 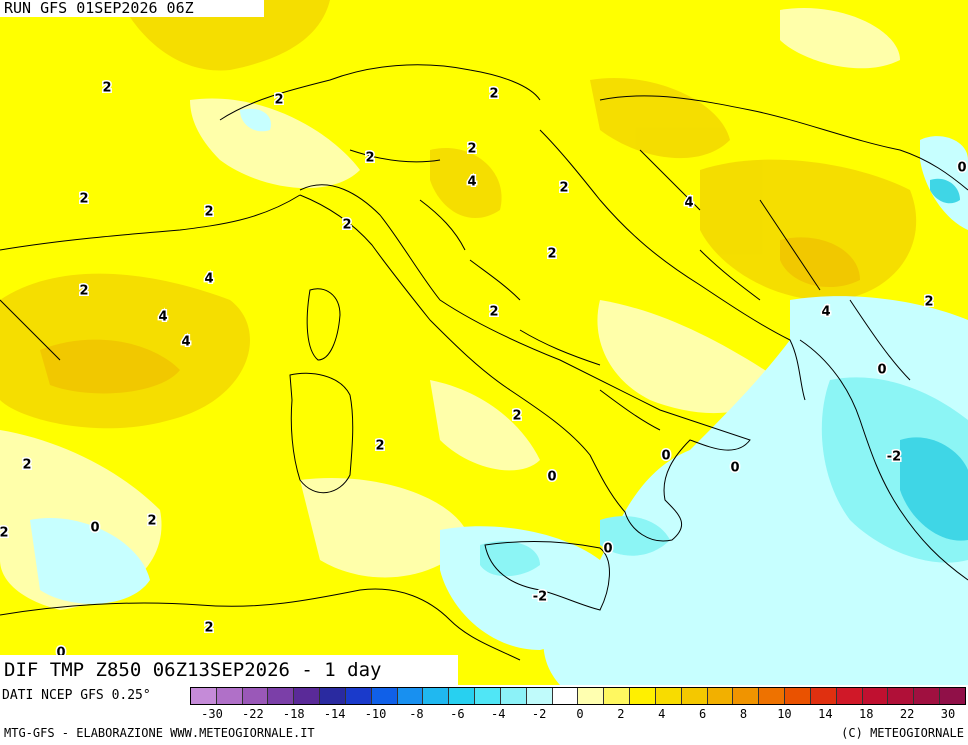 I want to click on greece-coast, so click(x=883, y=460).